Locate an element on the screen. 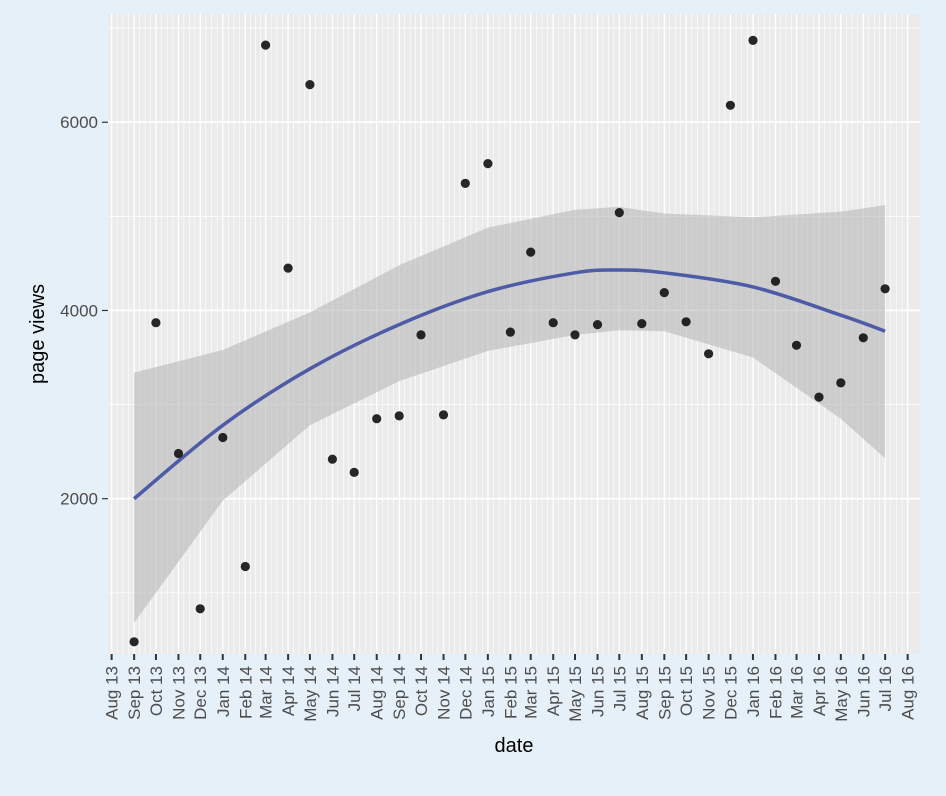 This screenshot has width=946, height=796. x-tick-label: Aug 14 is located at coordinates (377, 693).